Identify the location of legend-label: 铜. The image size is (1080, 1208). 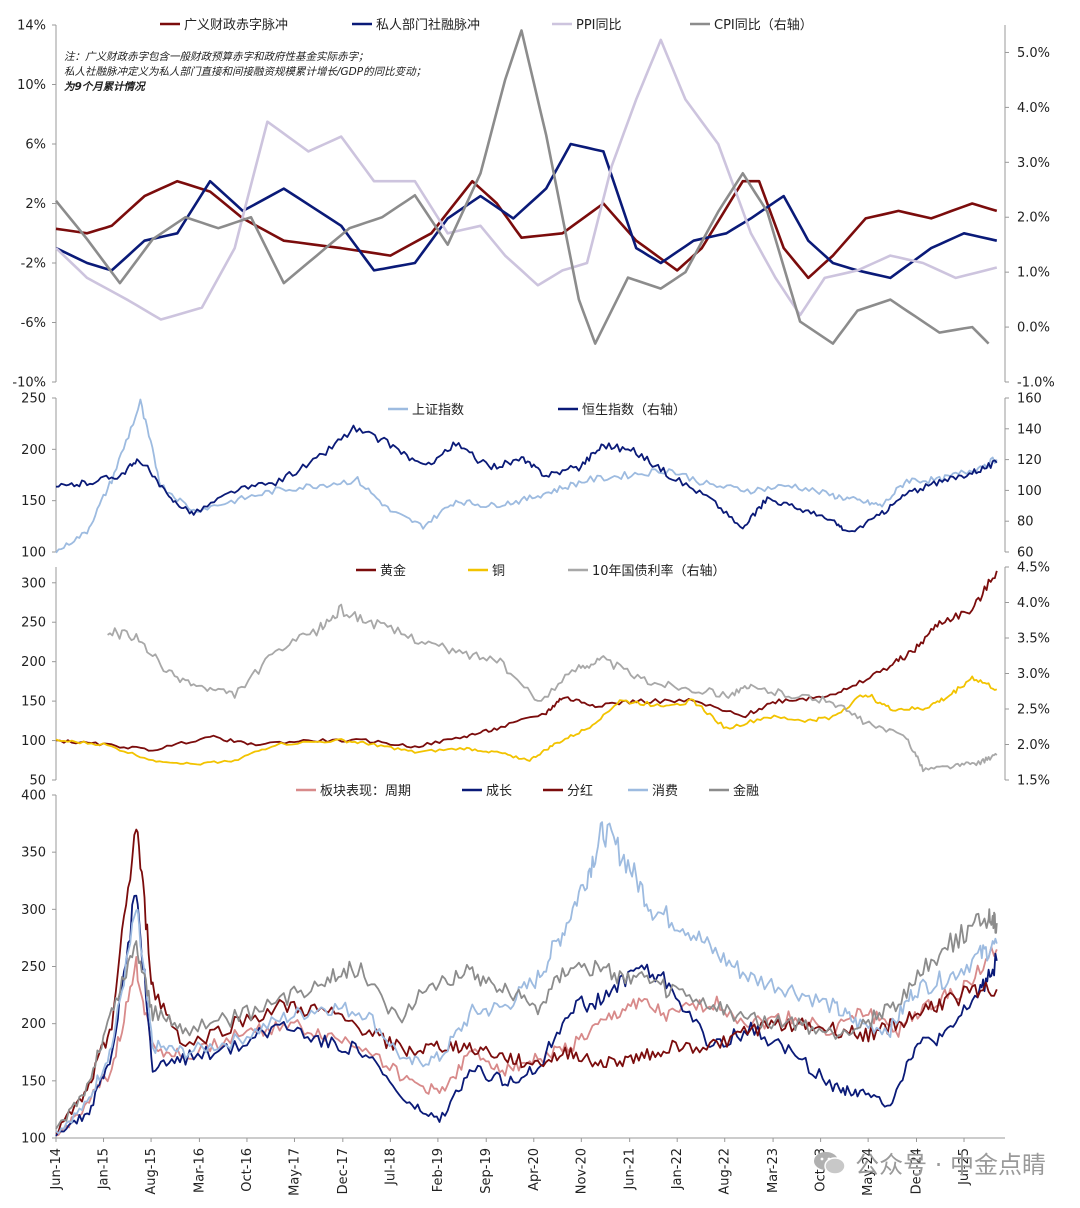
(498, 571).